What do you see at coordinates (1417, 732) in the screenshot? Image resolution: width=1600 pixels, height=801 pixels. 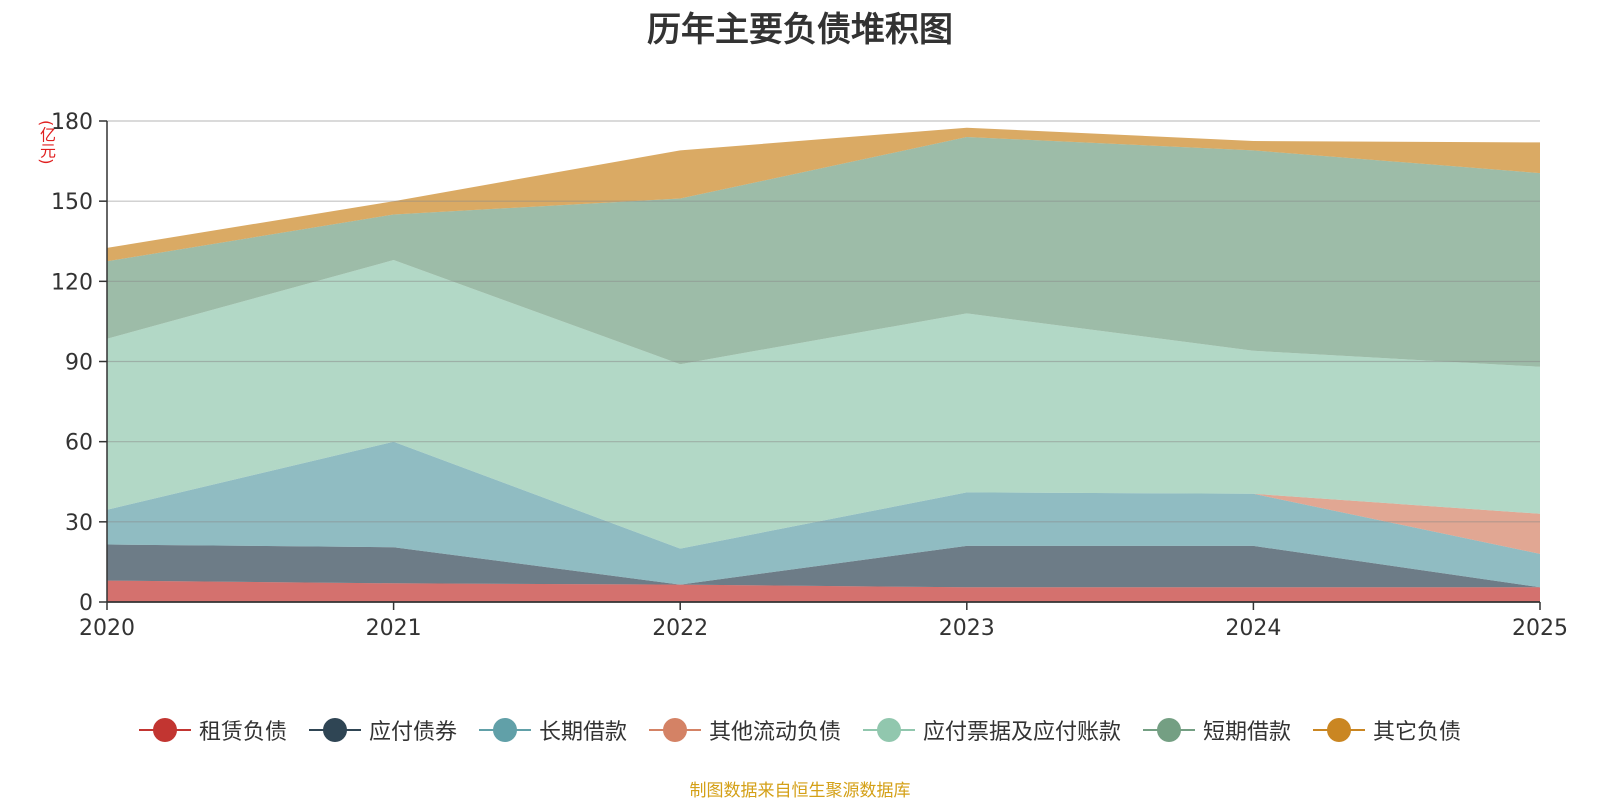 I see `legend-label: 其它负债` at bounding box center [1417, 732].